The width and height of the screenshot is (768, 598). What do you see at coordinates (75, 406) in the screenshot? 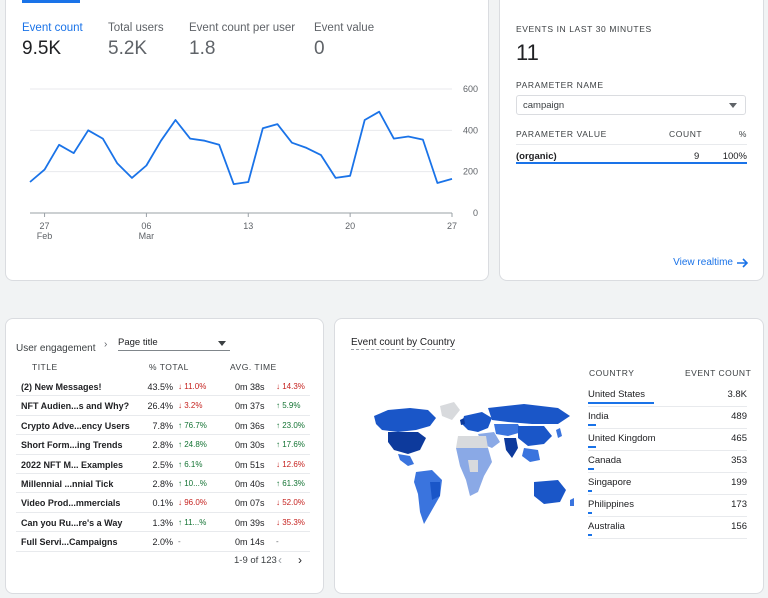
I see `row-title: NFT Audien...s and Why?` at bounding box center [75, 406].